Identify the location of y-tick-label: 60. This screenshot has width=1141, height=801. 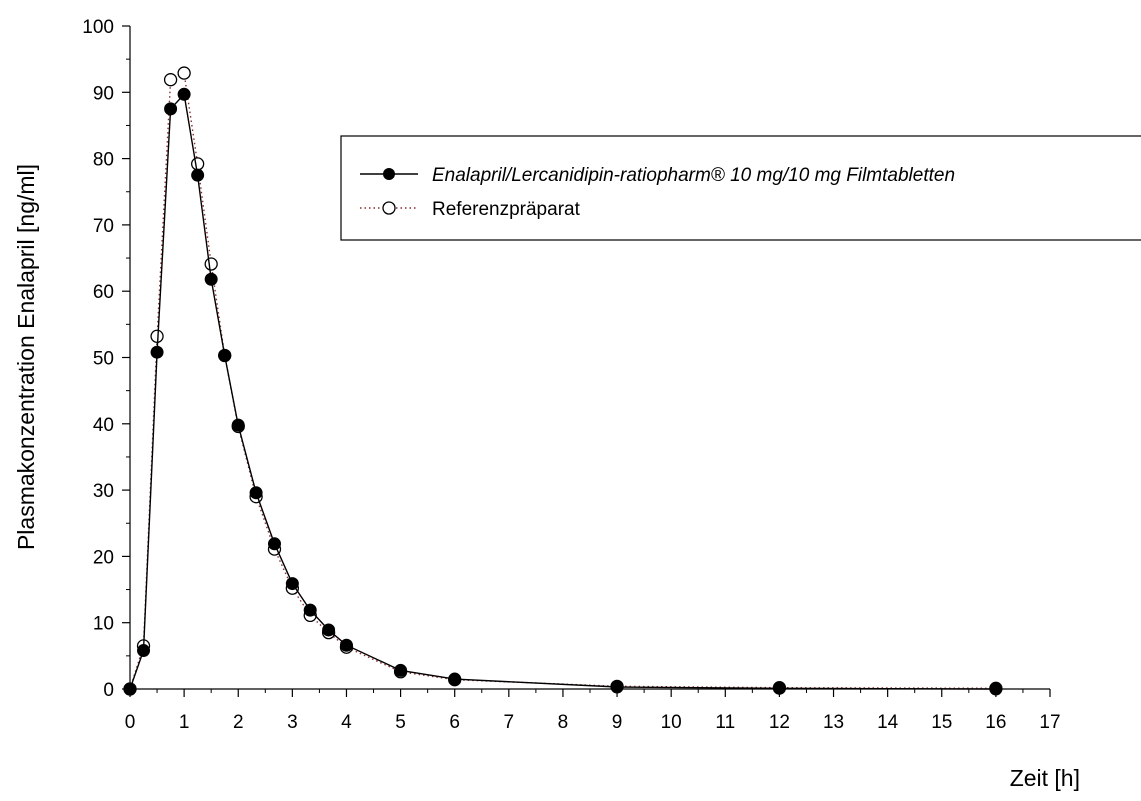
(103, 292).